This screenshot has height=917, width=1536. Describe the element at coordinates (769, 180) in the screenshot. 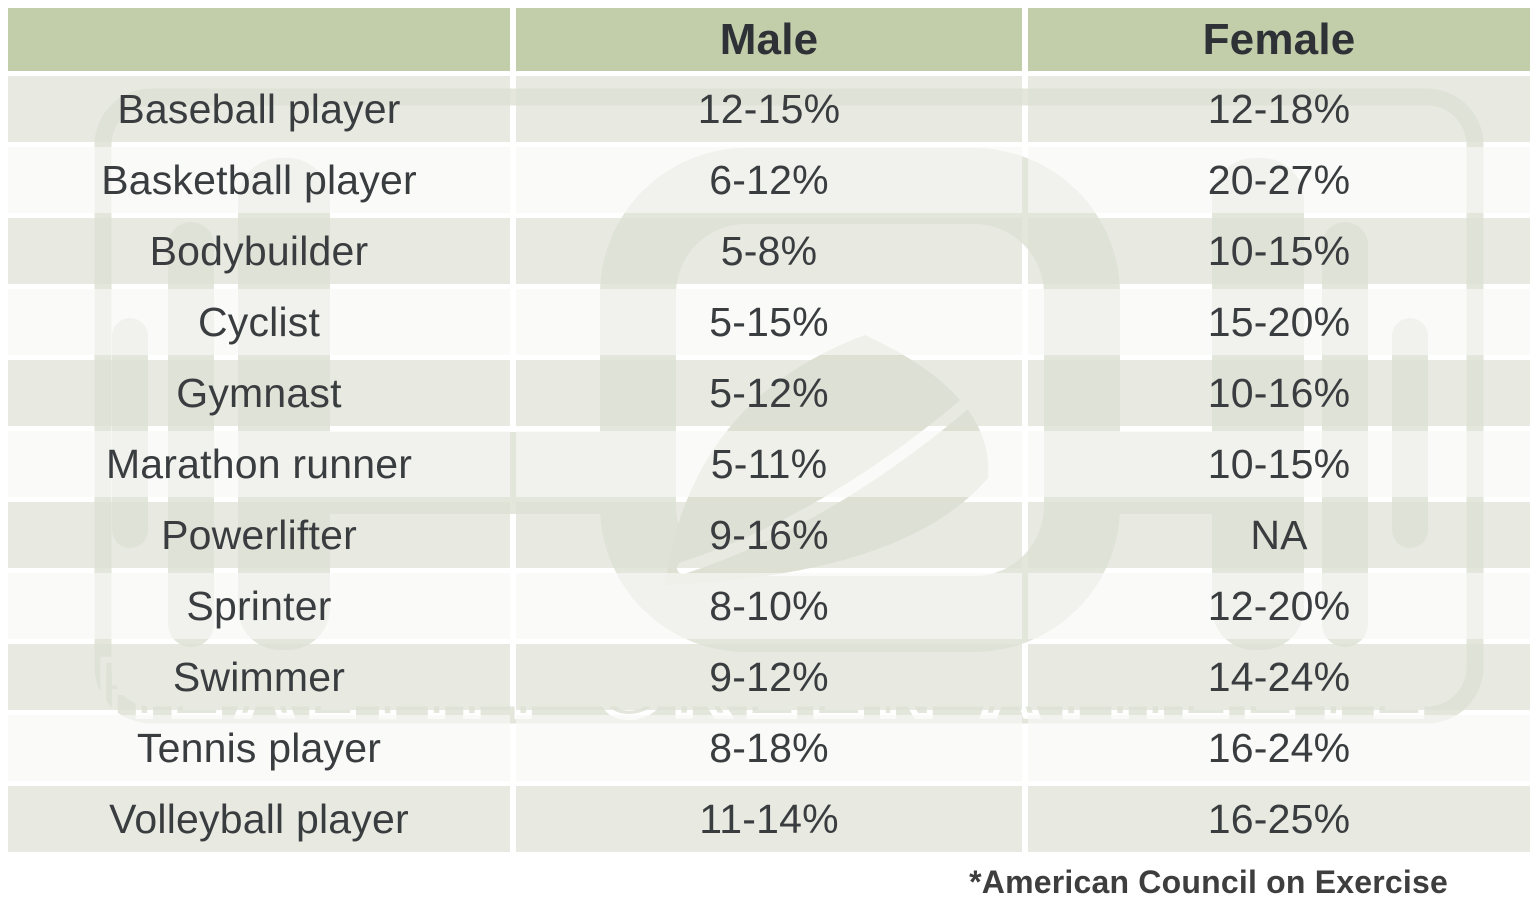

I see `male-value-cell: 6-12%` at that location.